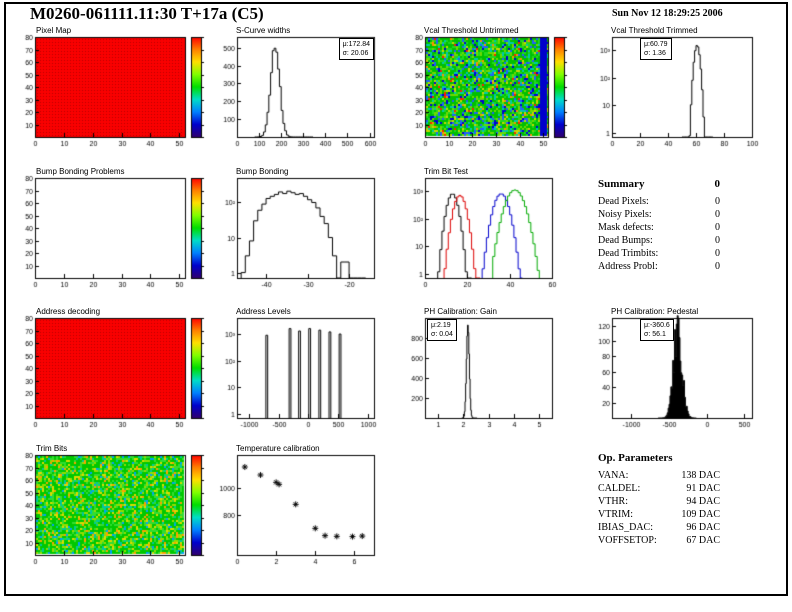  Describe the element at coordinates (656, 49) in the screenshot. I see `vcal-trimmed-stats-box: μ:60.79 σ: 1.36` at that location.